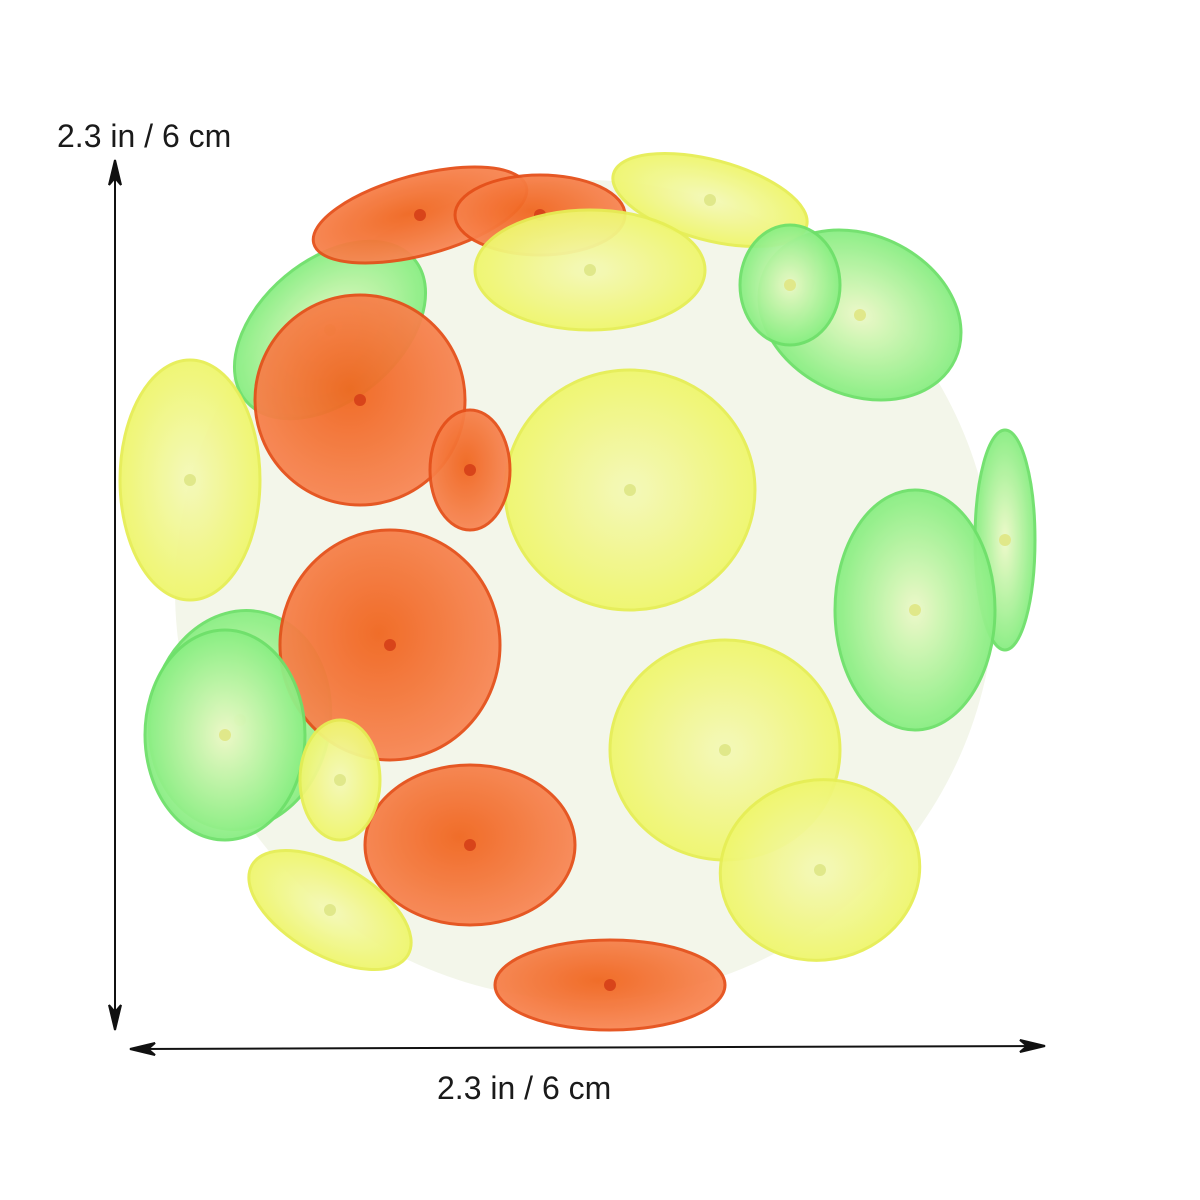  What do you see at coordinates (587, 1047) in the screenshot?
I see `width-arrow` at bounding box center [587, 1047].